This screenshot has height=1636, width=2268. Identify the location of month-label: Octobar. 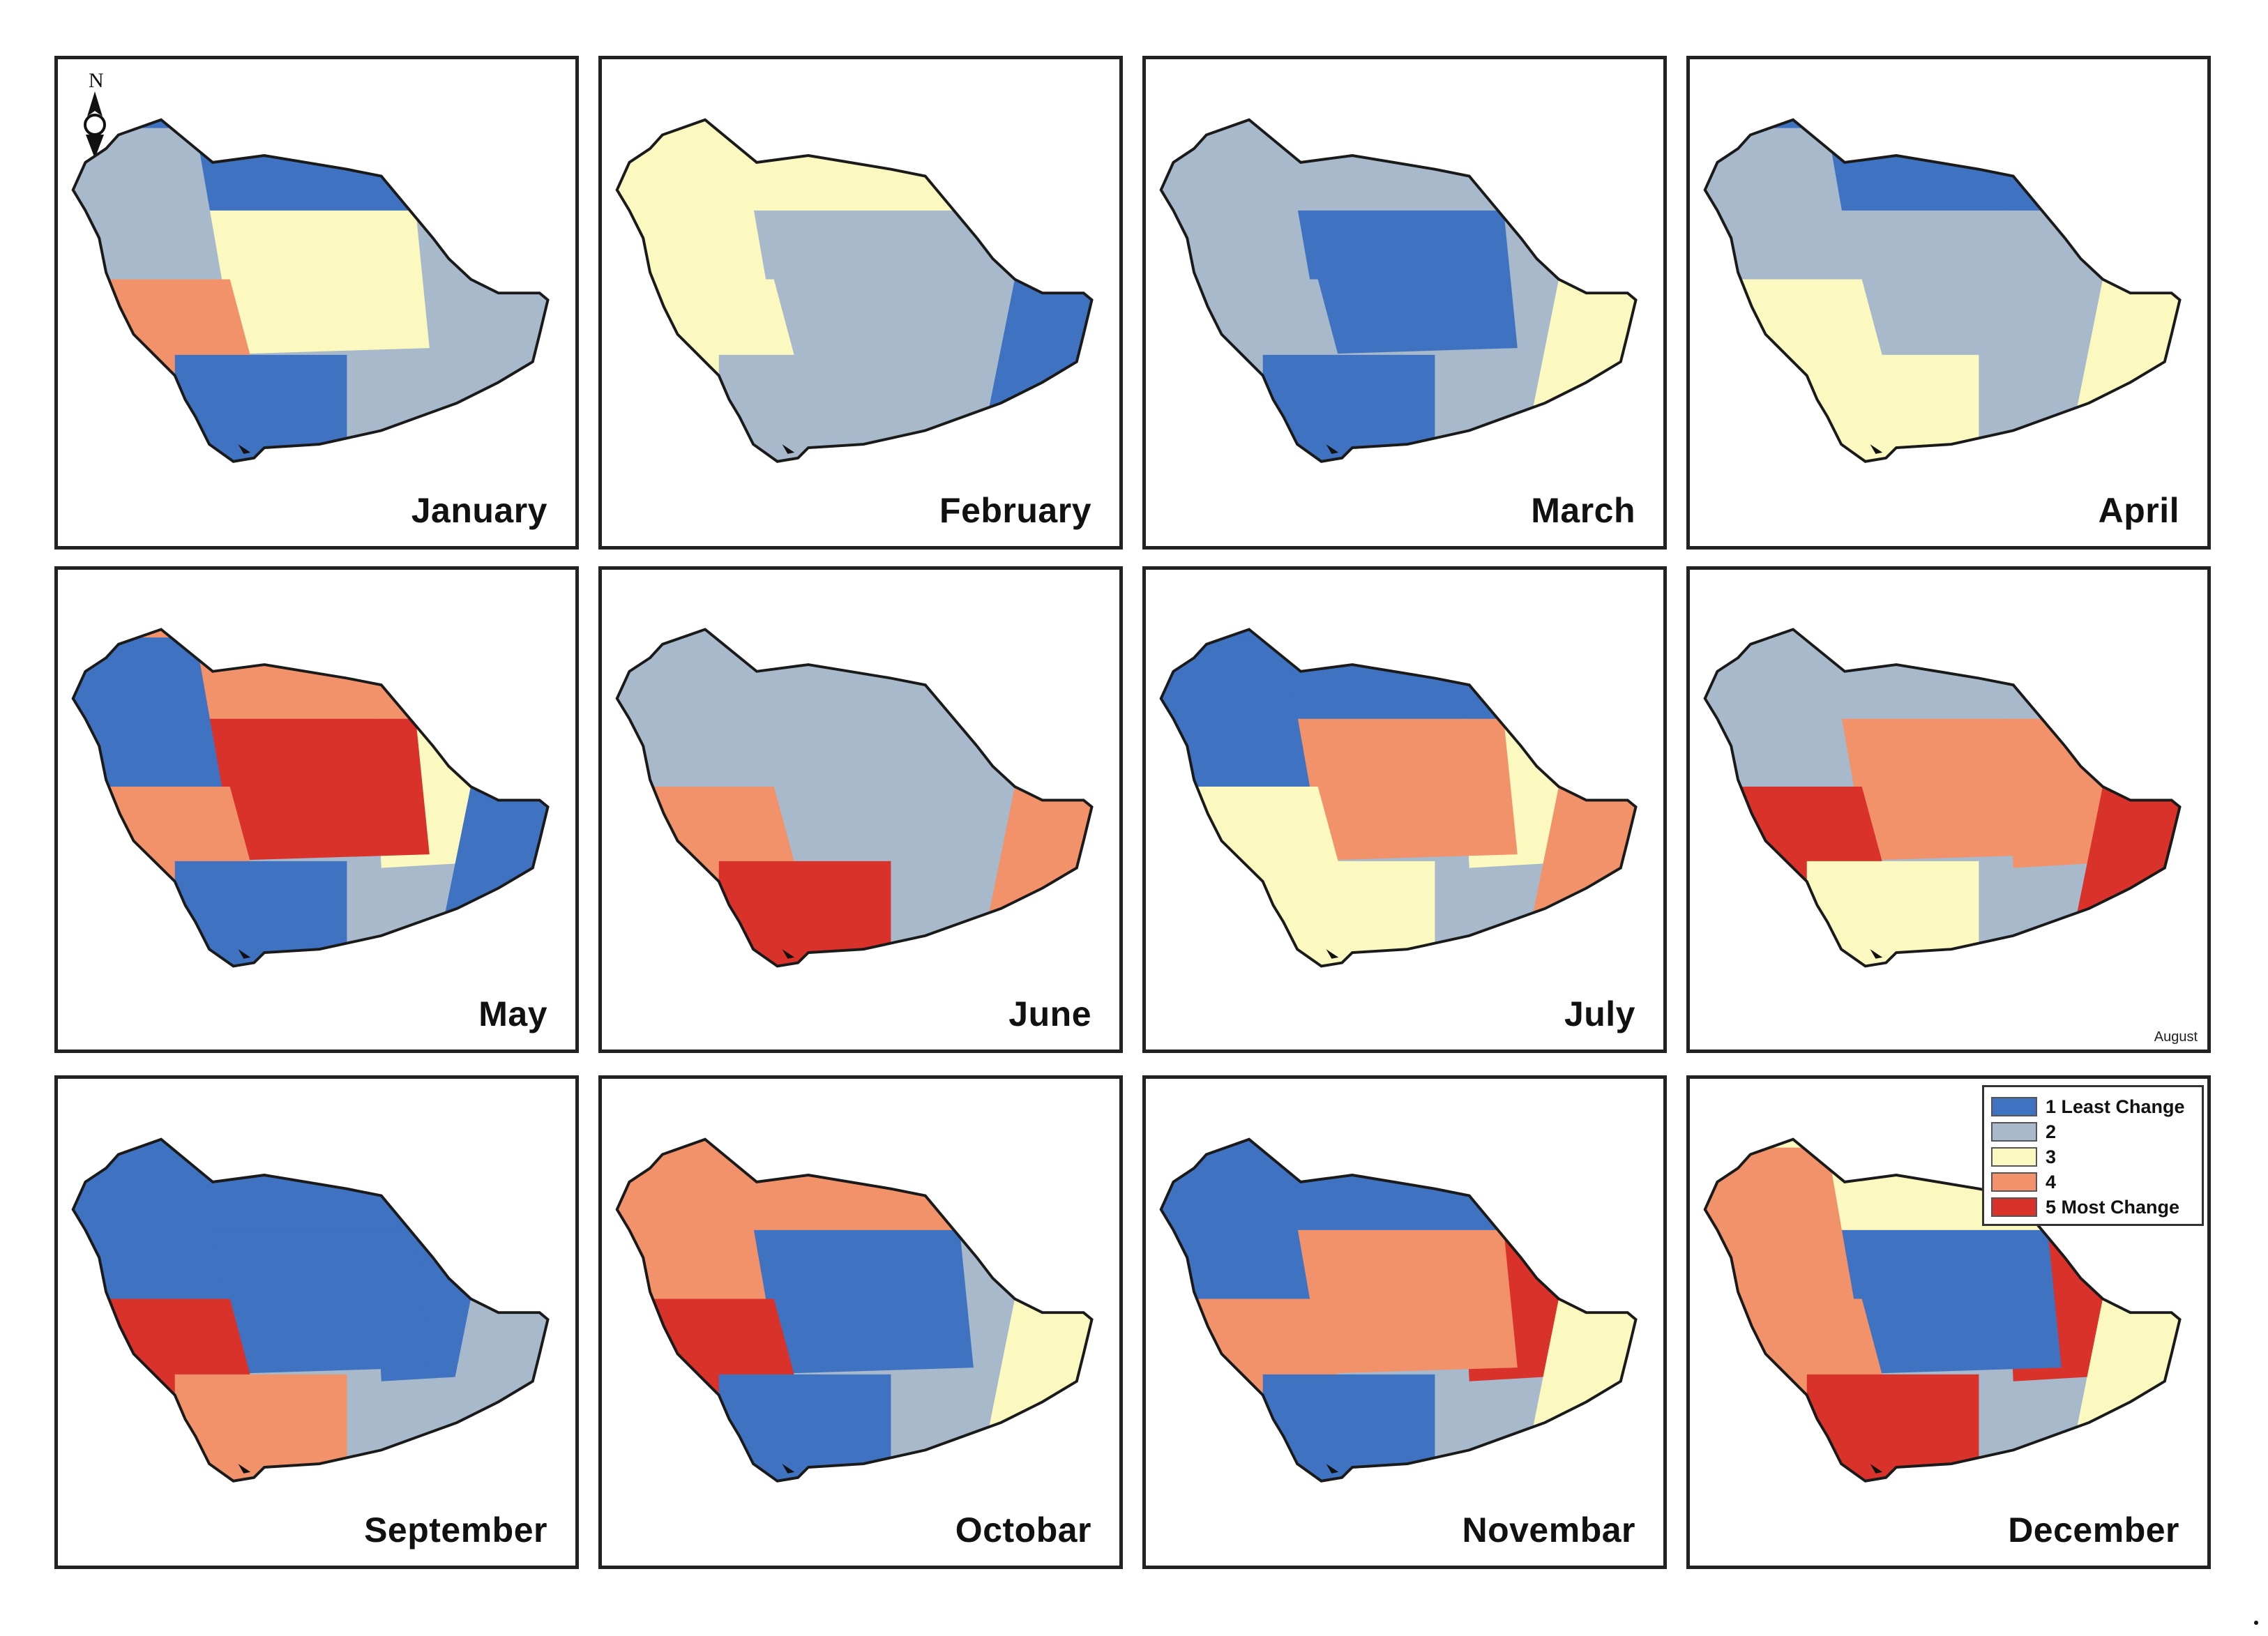
(1023, 1530).